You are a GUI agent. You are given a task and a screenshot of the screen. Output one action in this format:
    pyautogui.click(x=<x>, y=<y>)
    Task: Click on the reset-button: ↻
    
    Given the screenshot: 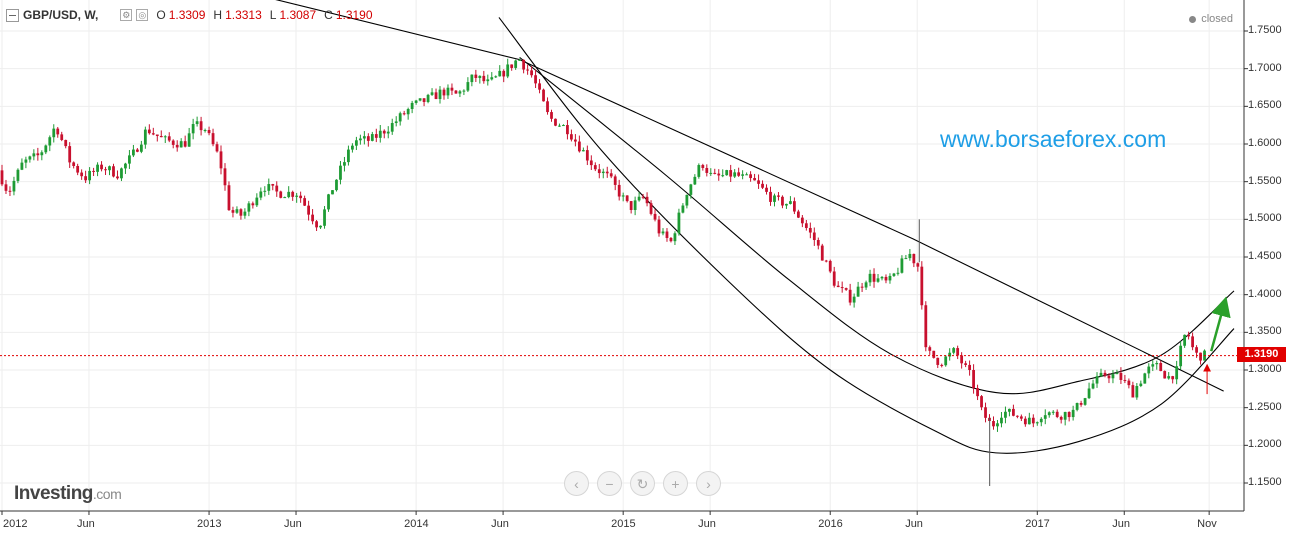 What is the action you would take?
    pyautogui.click(x=642, y=483)
    